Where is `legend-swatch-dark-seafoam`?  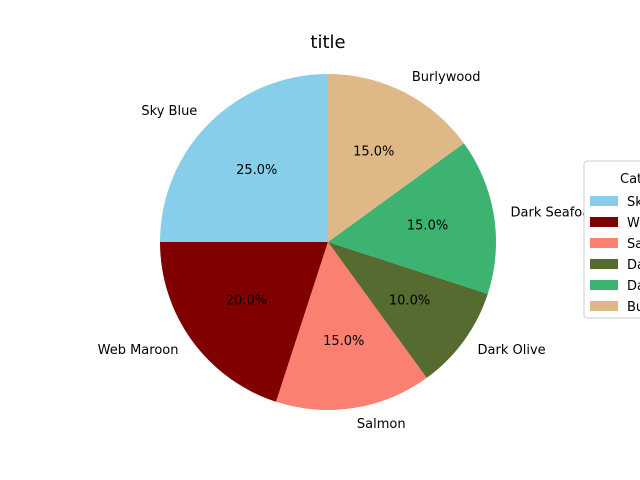 legend-swatch-dark-seafoam is located at coordinates (604, 285).